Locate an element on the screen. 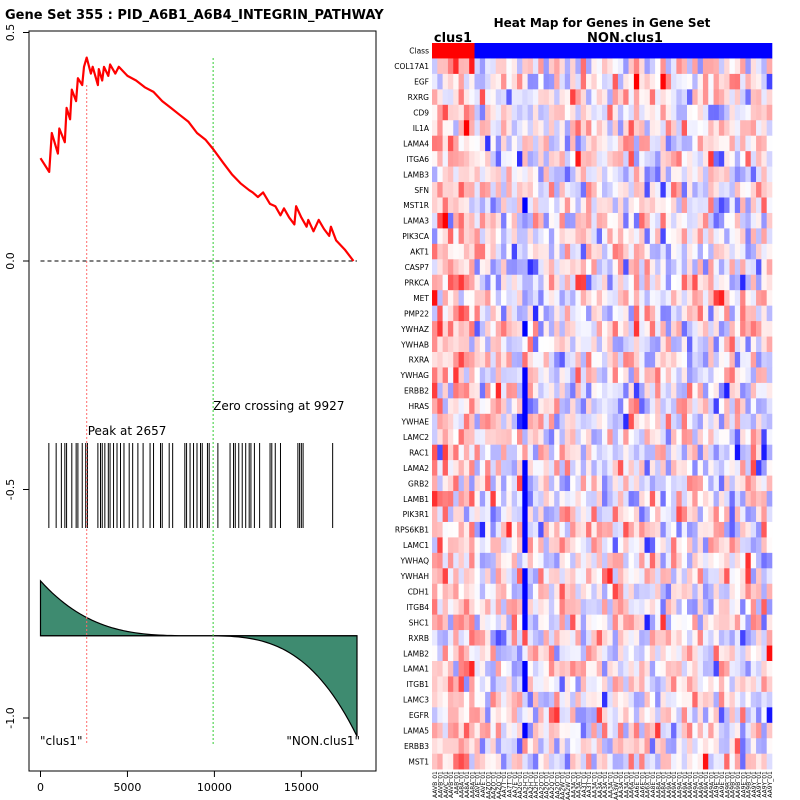 The image size is (800, 800). heatmap-cell-r37-c14 is located at coordinates (509, 622).